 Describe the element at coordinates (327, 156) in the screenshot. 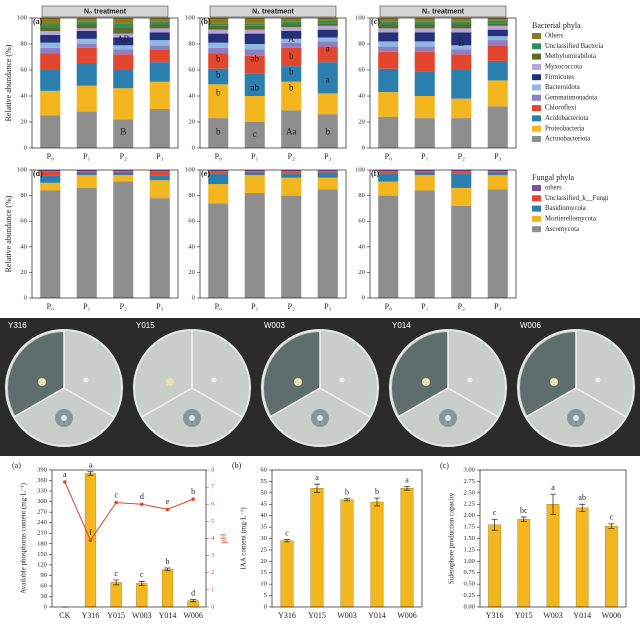

I see `x-tick-label: P₃` at that location.